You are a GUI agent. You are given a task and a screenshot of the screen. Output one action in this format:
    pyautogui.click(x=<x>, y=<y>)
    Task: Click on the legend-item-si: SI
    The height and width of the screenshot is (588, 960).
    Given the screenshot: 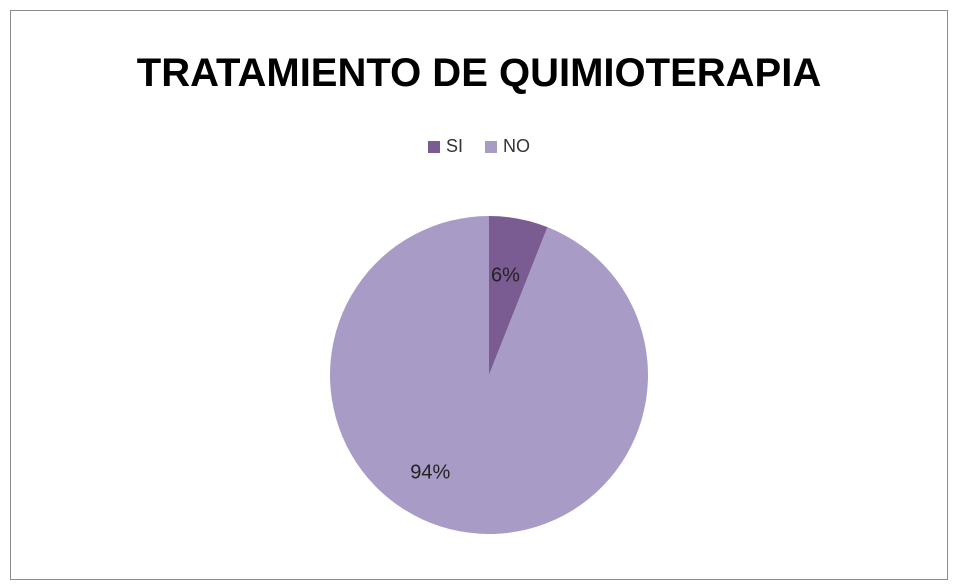 What is the action you would take?
    pyautogui.click(x=445, y=146)
    